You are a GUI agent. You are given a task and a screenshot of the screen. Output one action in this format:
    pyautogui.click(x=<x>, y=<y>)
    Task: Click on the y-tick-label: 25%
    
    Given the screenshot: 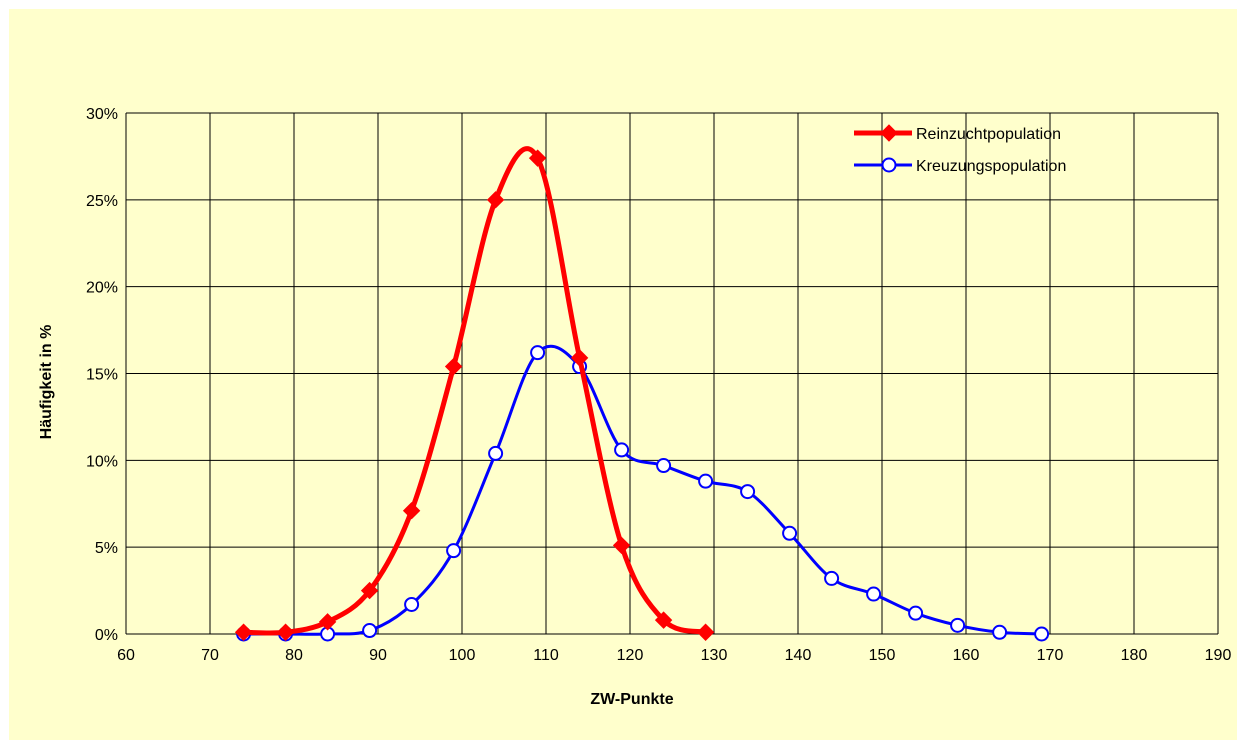 What is the action you would take?
    pyautogui.click(x=102, y=201)
    